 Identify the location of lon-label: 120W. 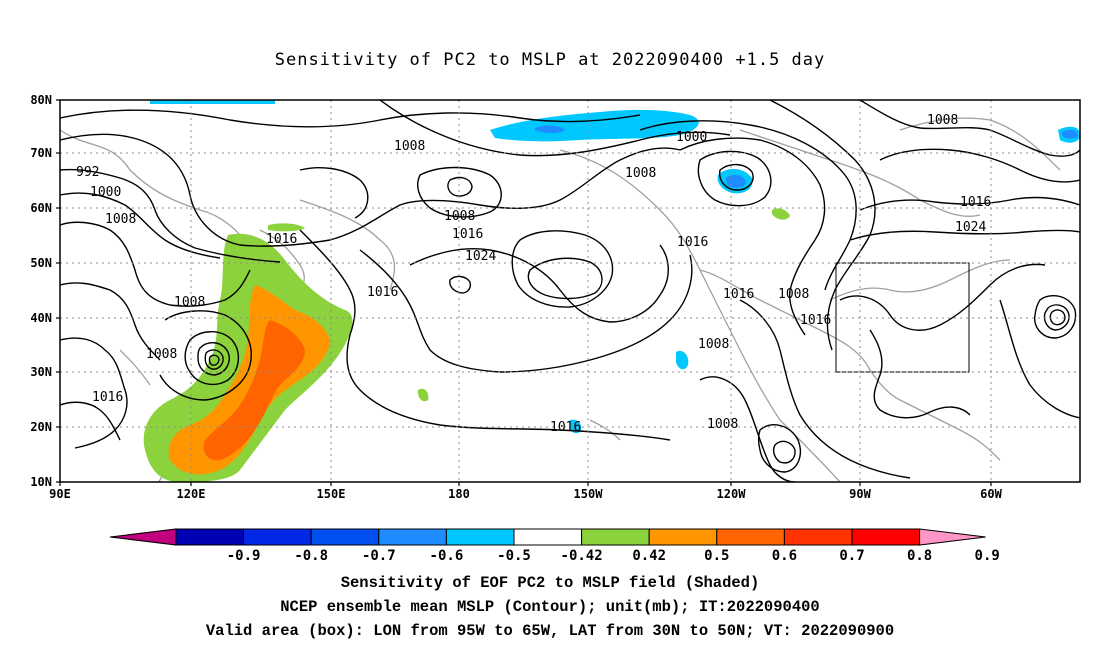
(732, 494).